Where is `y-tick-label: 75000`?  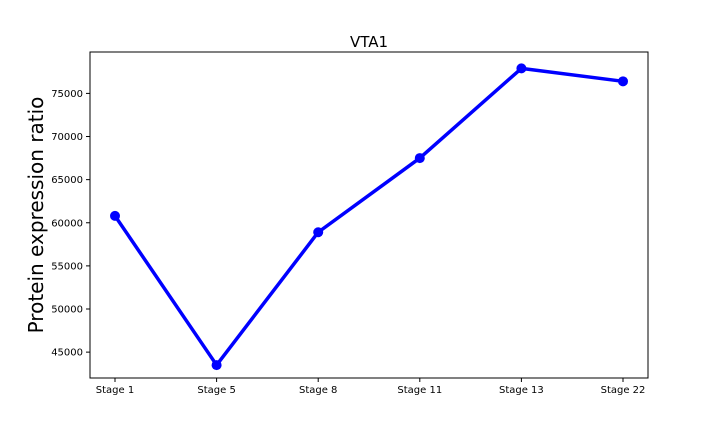
y-tick-label: 75000 is located at coordinates (67, 94).